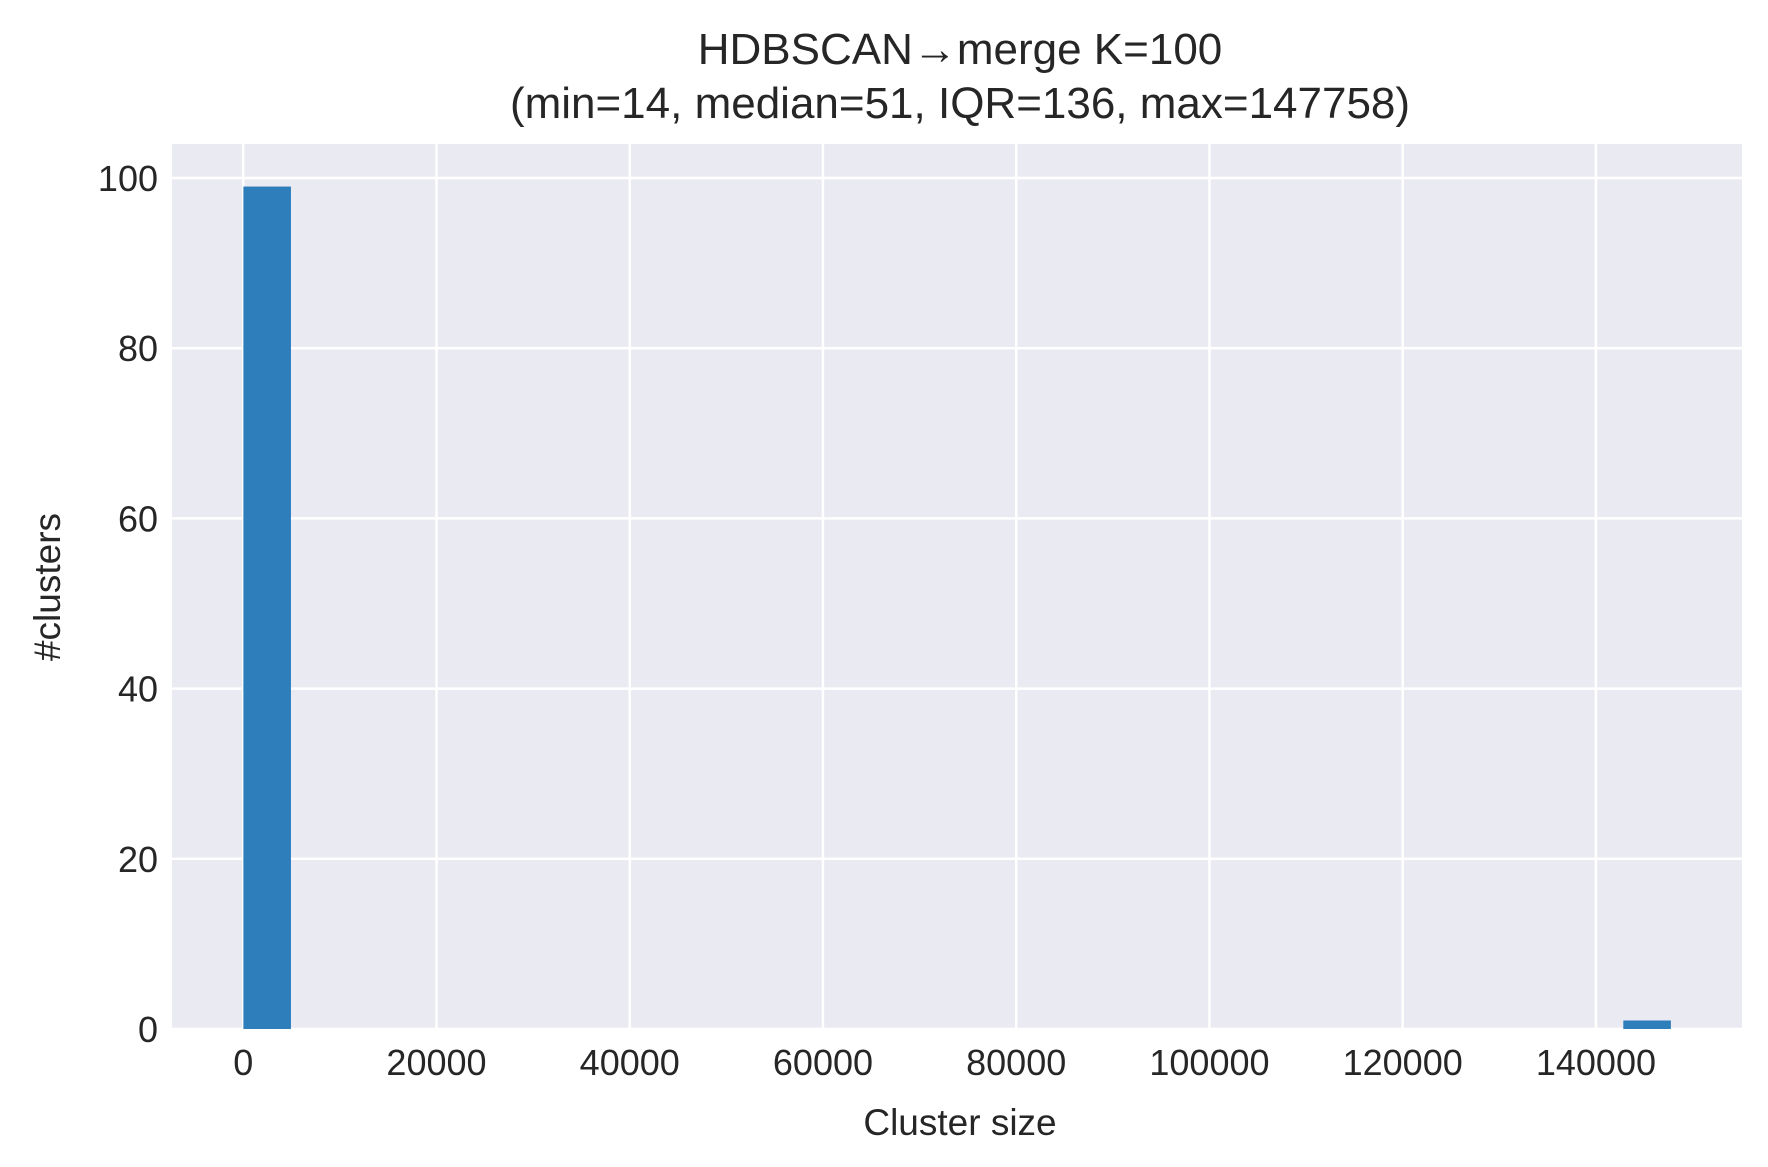 This screenshot has width=1768, height=1167. Describe the element at coordinates (960, 103) in the screenshot. I see `chart-title-line2: (min=14, median=51, IQR=136, max=147758)` at that location.